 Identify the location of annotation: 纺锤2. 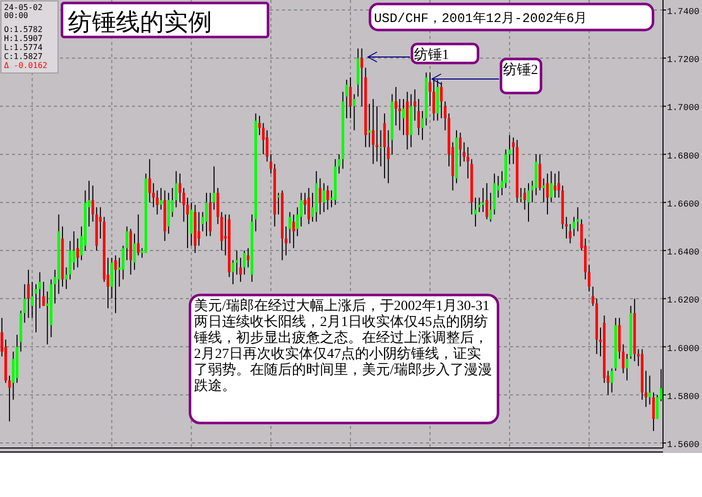
(520, 70).